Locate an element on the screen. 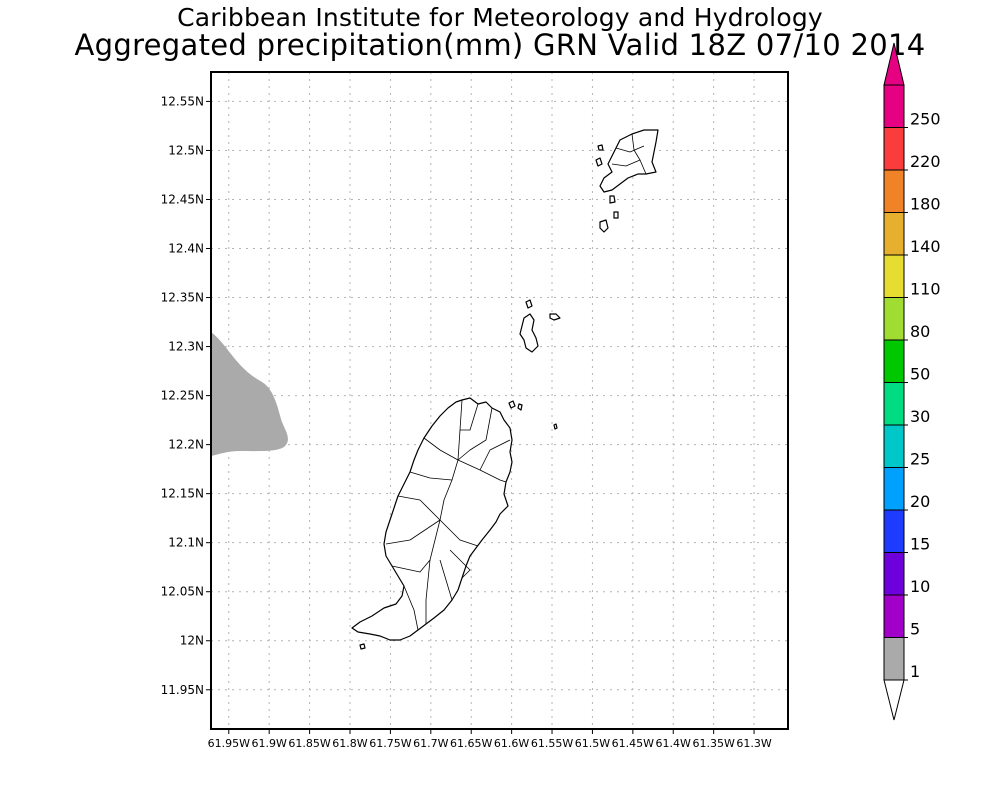 The height and width of the screenshot is (800, 1000). longitude-tick-label: 61.8W is located at coordinates (349, 743).